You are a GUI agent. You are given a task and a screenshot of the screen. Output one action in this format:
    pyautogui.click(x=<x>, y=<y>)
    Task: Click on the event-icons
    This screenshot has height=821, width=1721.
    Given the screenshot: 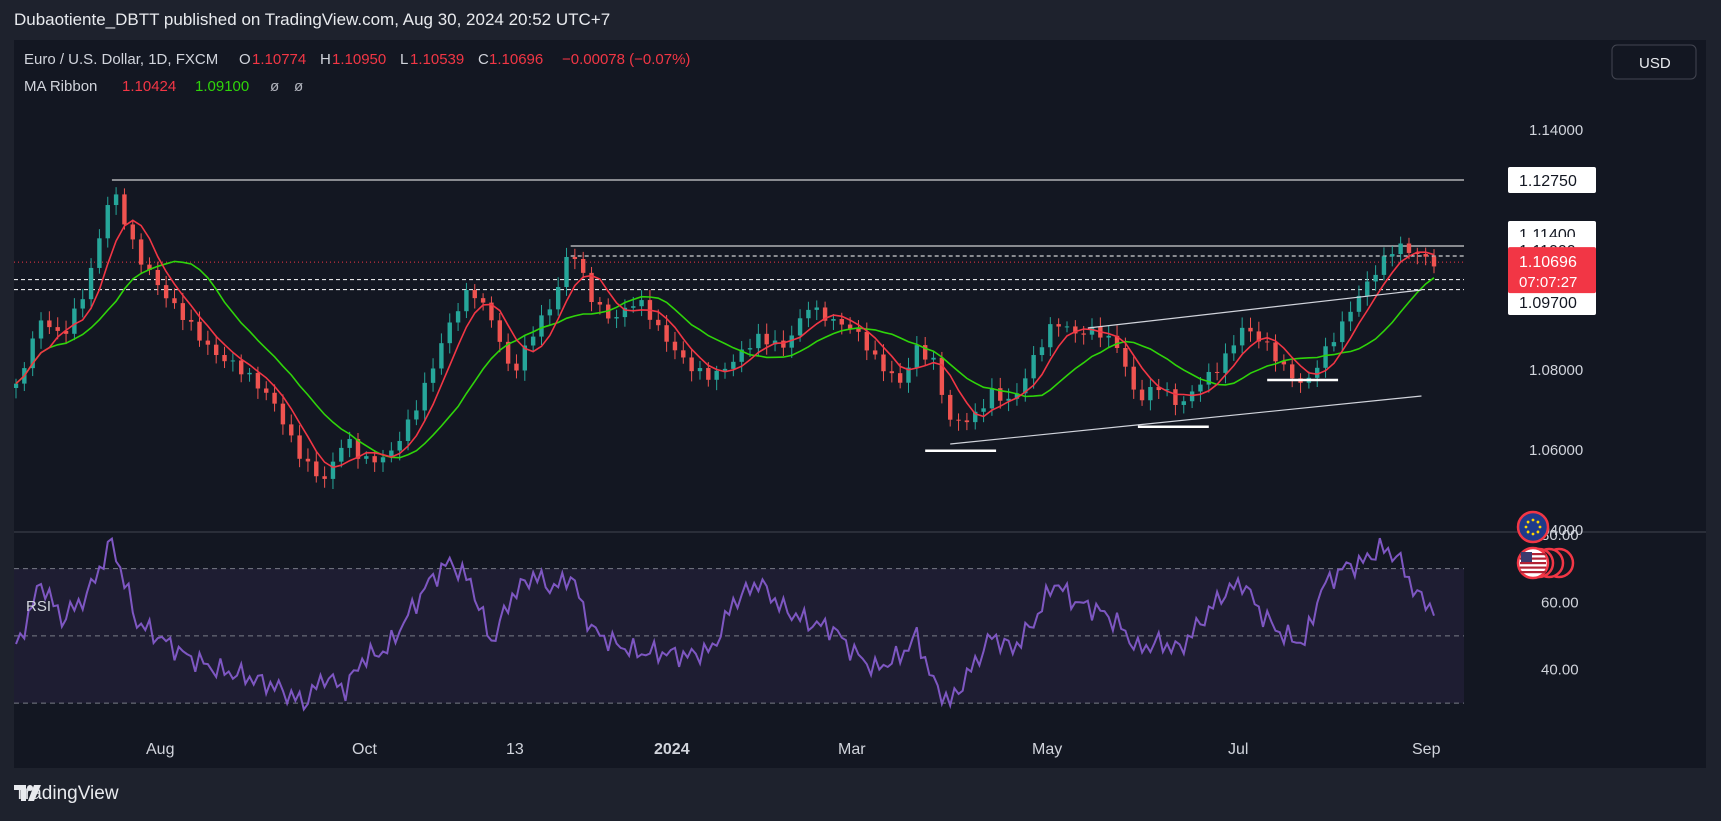 What is the action you would take?
    pyautogui.click(x=1545, y=545)
    